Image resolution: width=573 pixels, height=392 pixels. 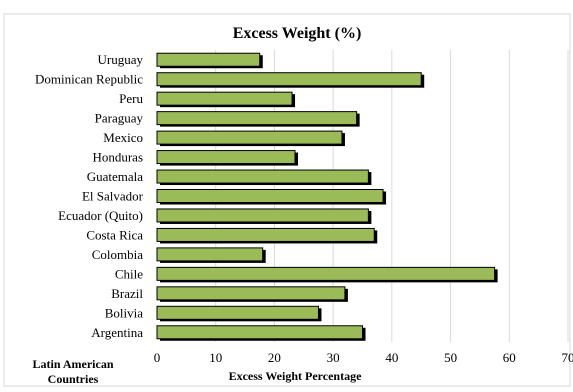 I want to click on x-tick-label: 30, so click(x=333, y=357).